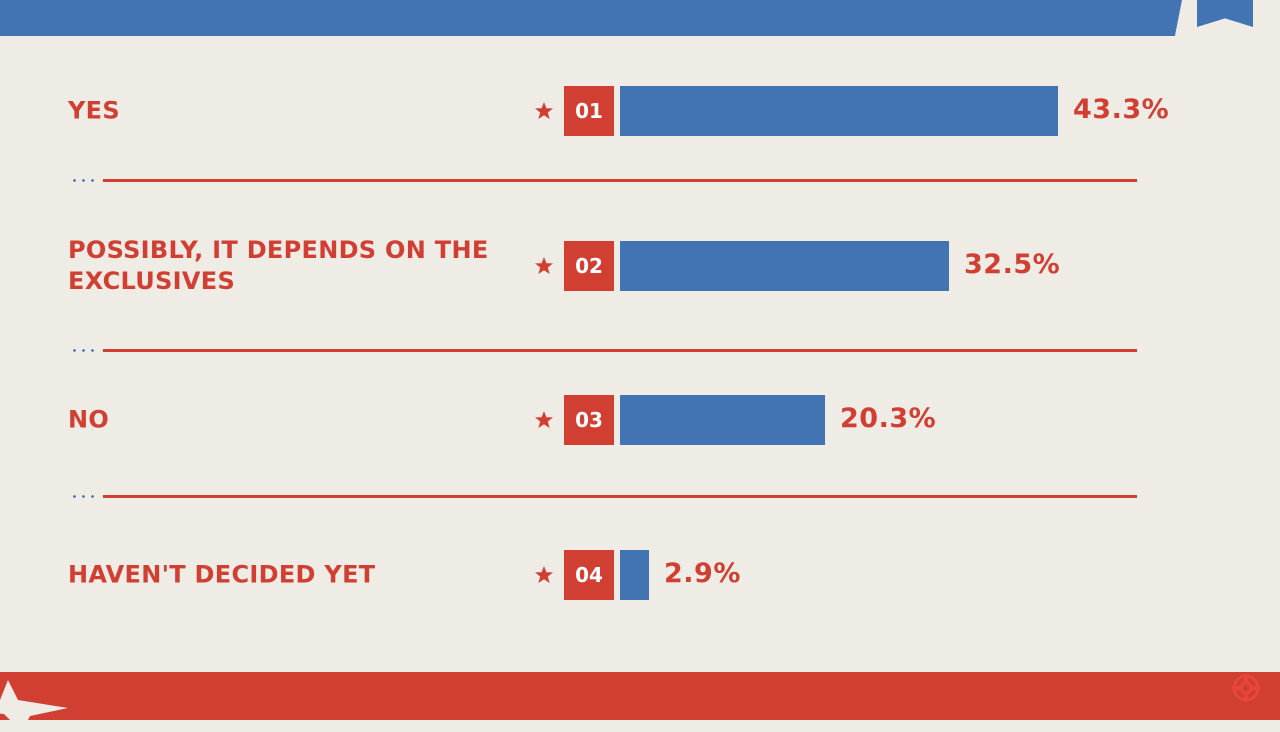 The image size is (1280, 732). Describe the element at coordinates (888, 418) in the screenshot. I see `value-label: 20.3%` at that location.